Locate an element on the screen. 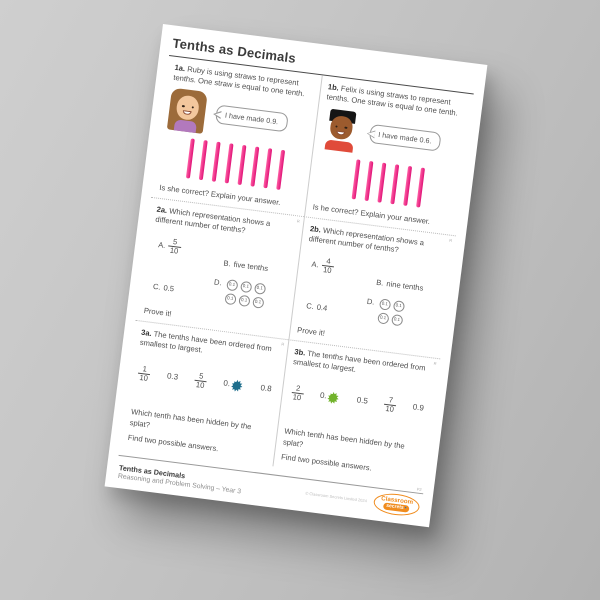  straw-group-1a is located at coordinates (233, 163).